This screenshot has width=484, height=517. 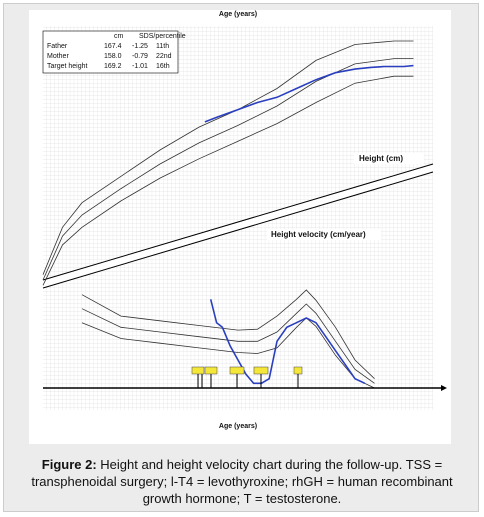 What do you see at coordinates (113, 66) in the screenshot?
I see `table-cell: 169.2` at bounding box center [113, 66].